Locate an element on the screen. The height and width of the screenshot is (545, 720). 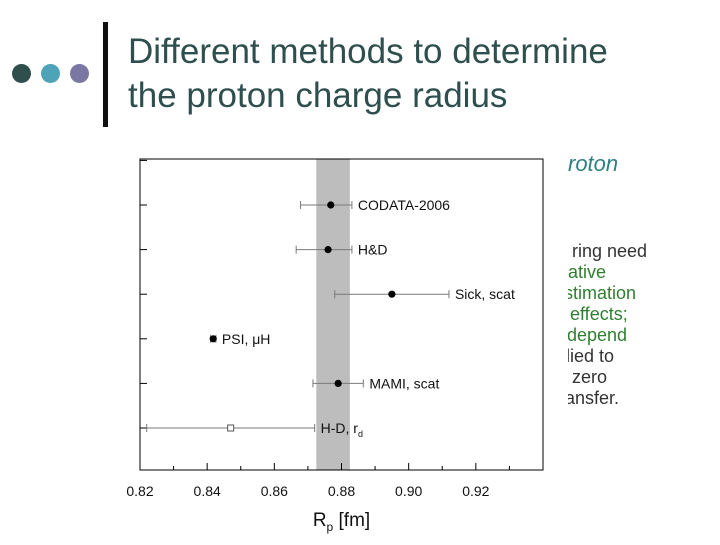
x-axis: 0.82 0.84 0.86 0.88 0.90 0.92 is located at coordinates (318, 481).